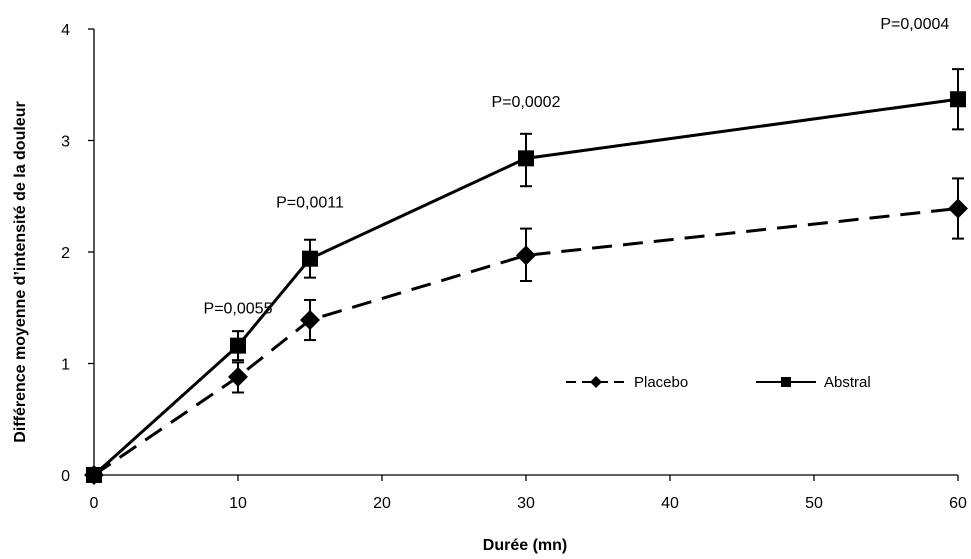  I want to click on legend-marker-diamond, so click(596, 382).